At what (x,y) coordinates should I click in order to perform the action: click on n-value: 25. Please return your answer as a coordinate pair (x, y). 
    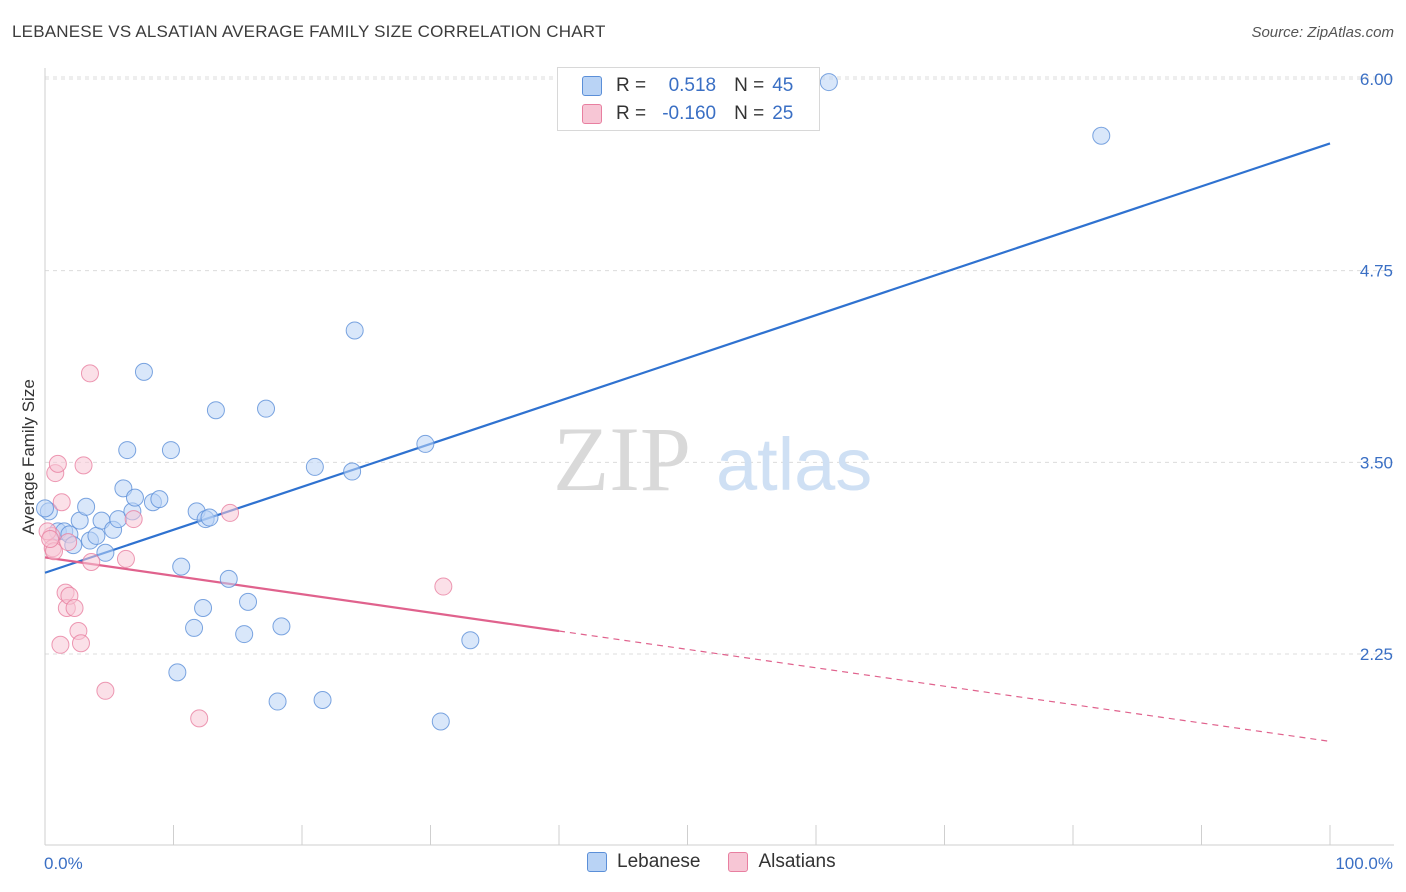
    Looking at the image, I should click on (783, 113).